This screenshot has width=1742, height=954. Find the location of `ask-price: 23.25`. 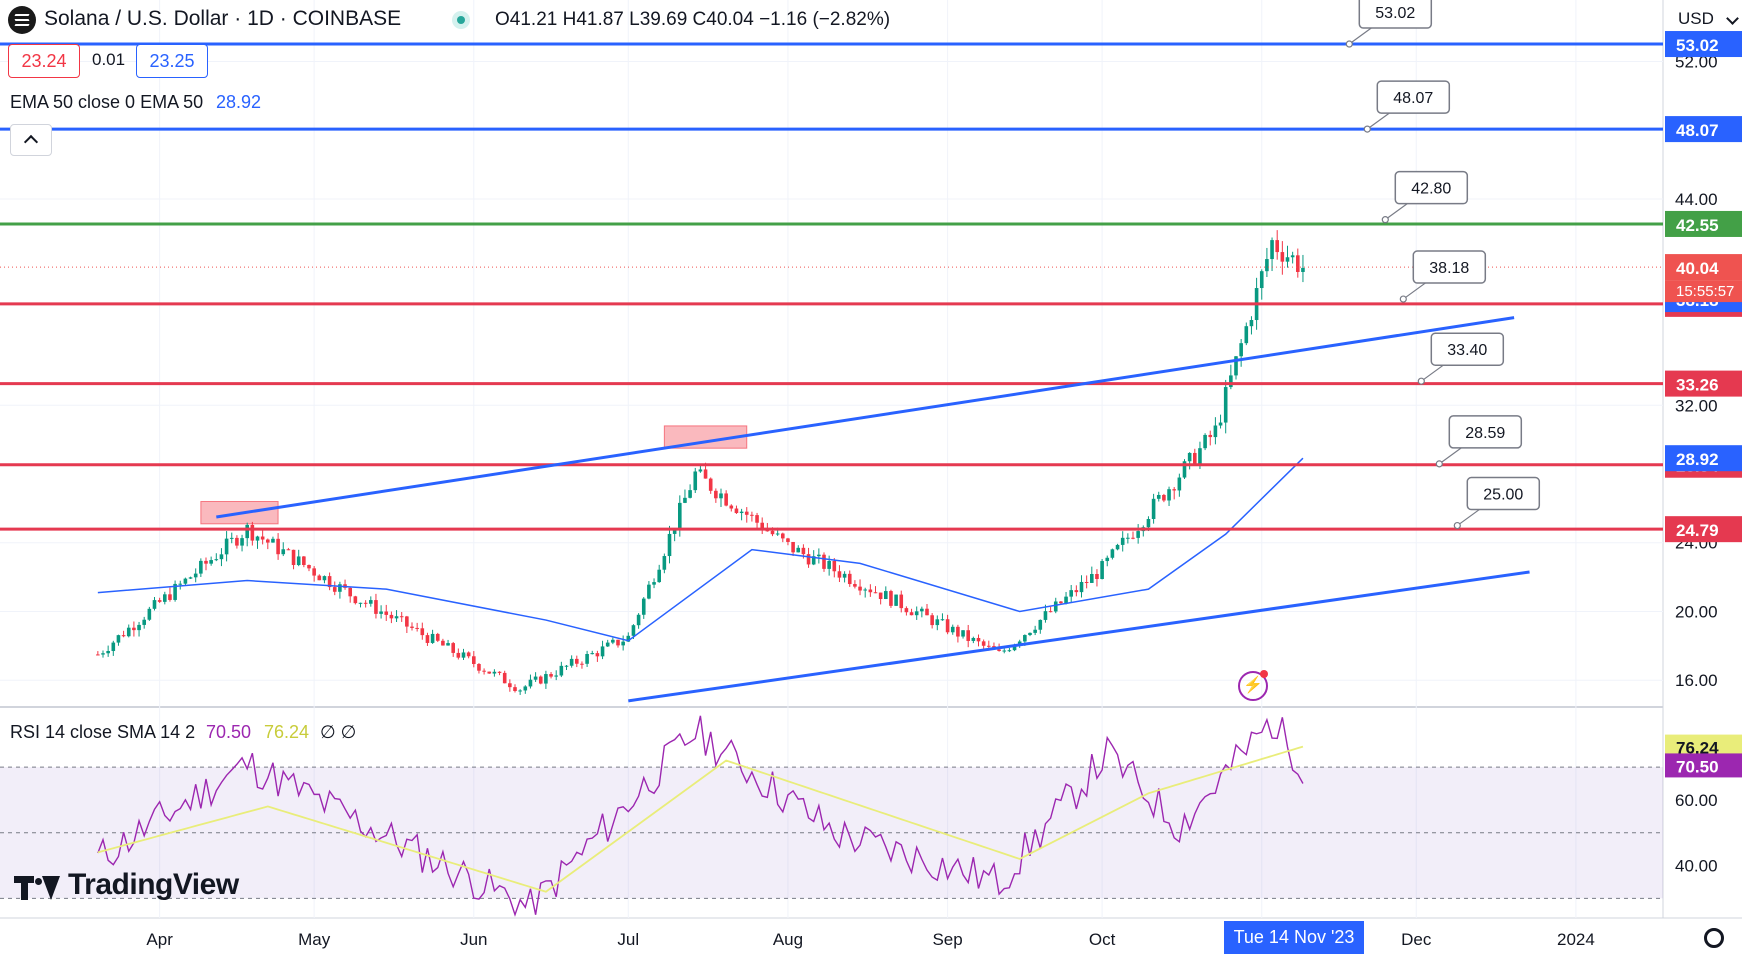

ask-price: 23.25 is located at coordinates (172, 61).